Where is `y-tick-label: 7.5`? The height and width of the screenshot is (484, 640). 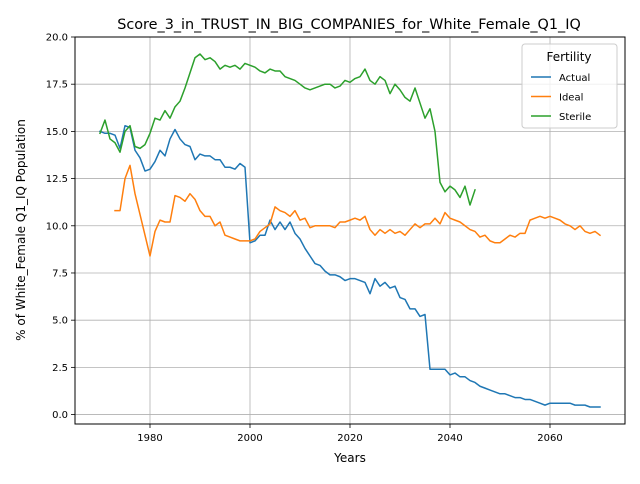
y-tick-label: 7.5 is located at coordinates (60, 273).